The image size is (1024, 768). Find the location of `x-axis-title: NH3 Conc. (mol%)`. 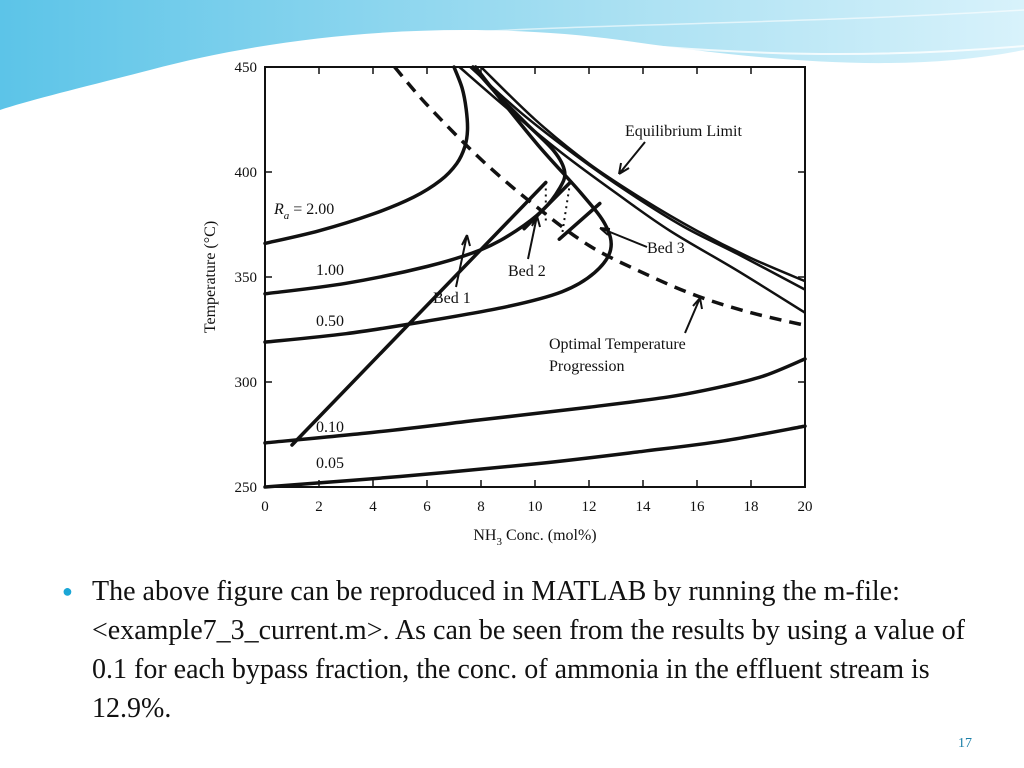

x-axis-title: NH3 Conc. (mol%) is located at coordinates (534, 537).